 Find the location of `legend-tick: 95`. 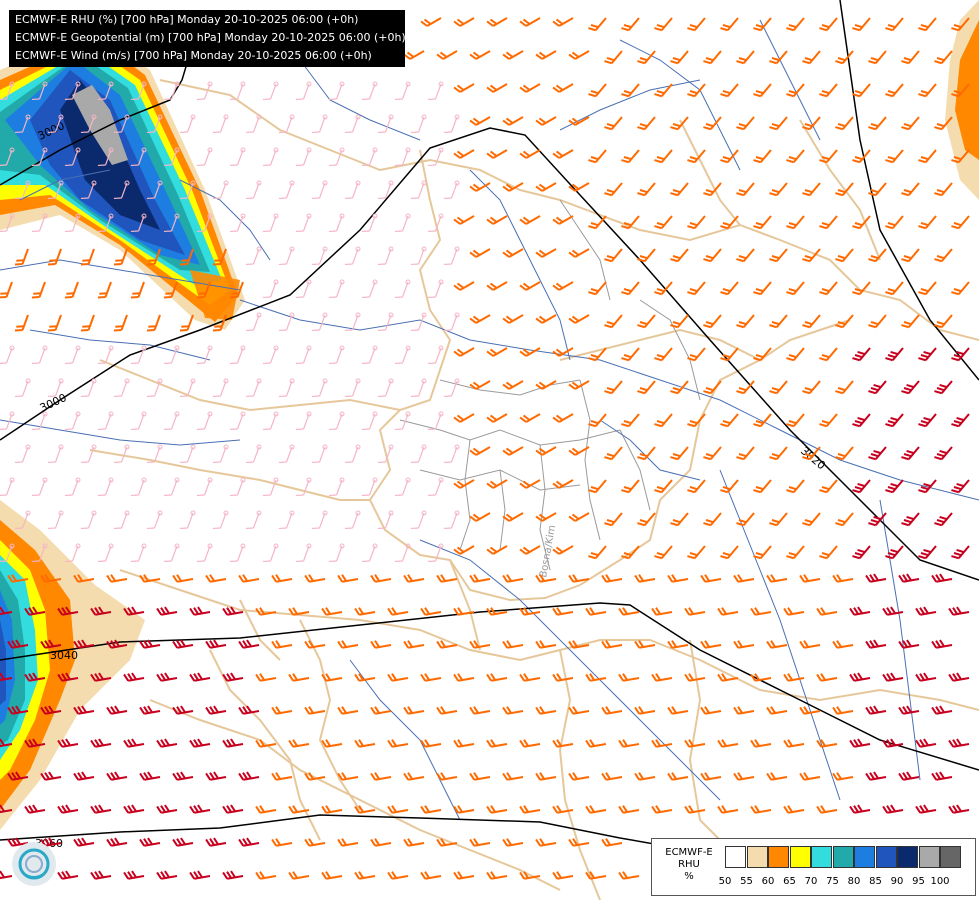

legend-tick: 95 is located at coordinates (918, 881).